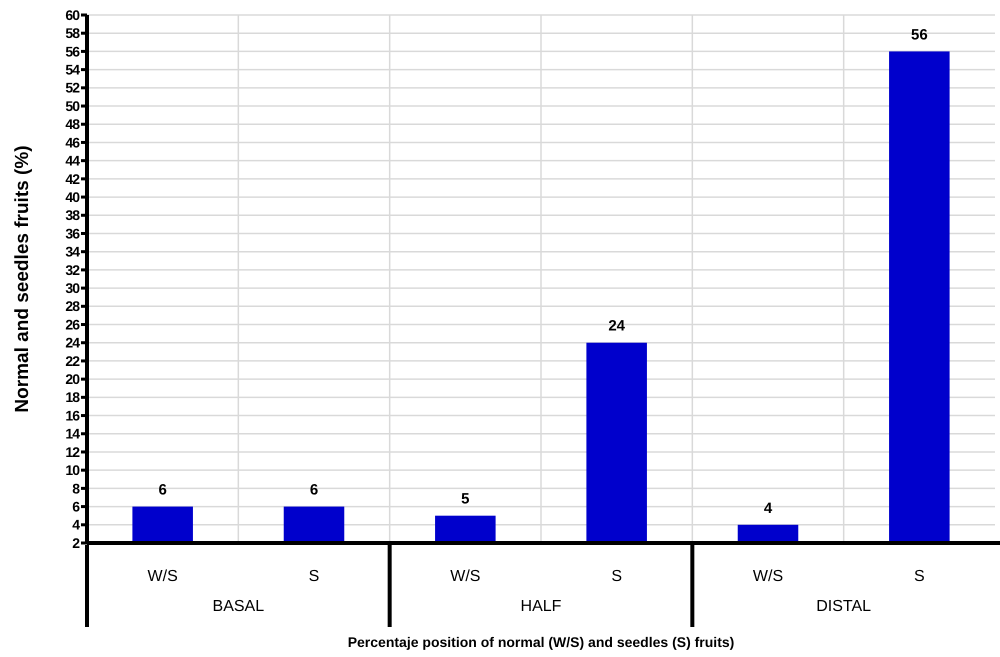  I want to click on text: HALF, so click(541, 606).